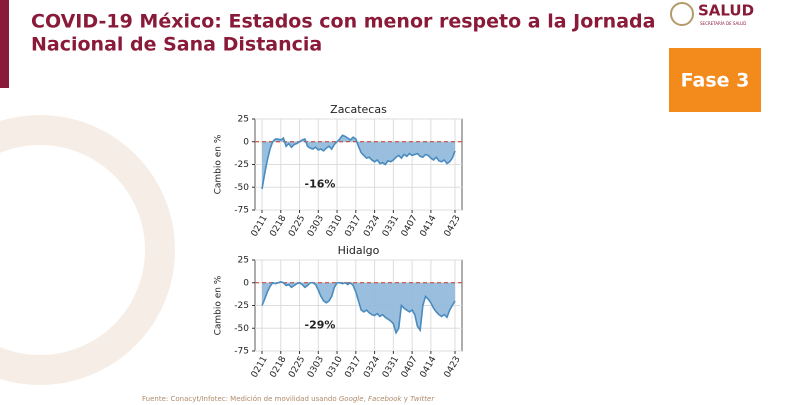  Describe the element at coordinates (320, 325) in the screenshot. I see `annotation: -29%` at that location.